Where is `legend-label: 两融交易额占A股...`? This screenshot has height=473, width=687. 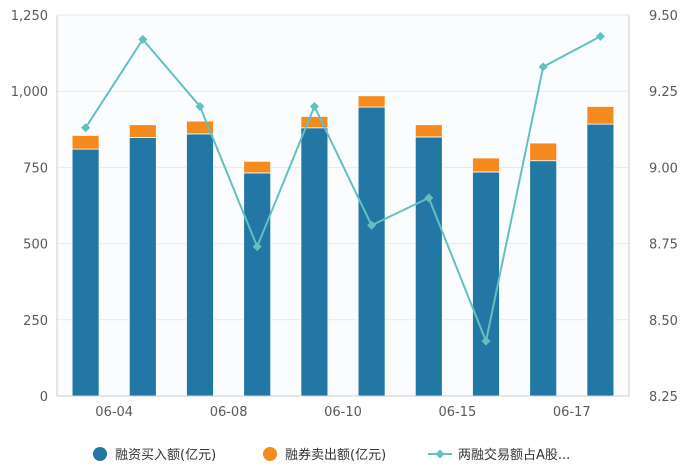 legend-label: 两融交易额占A股... is located at coordinates (514, 455).